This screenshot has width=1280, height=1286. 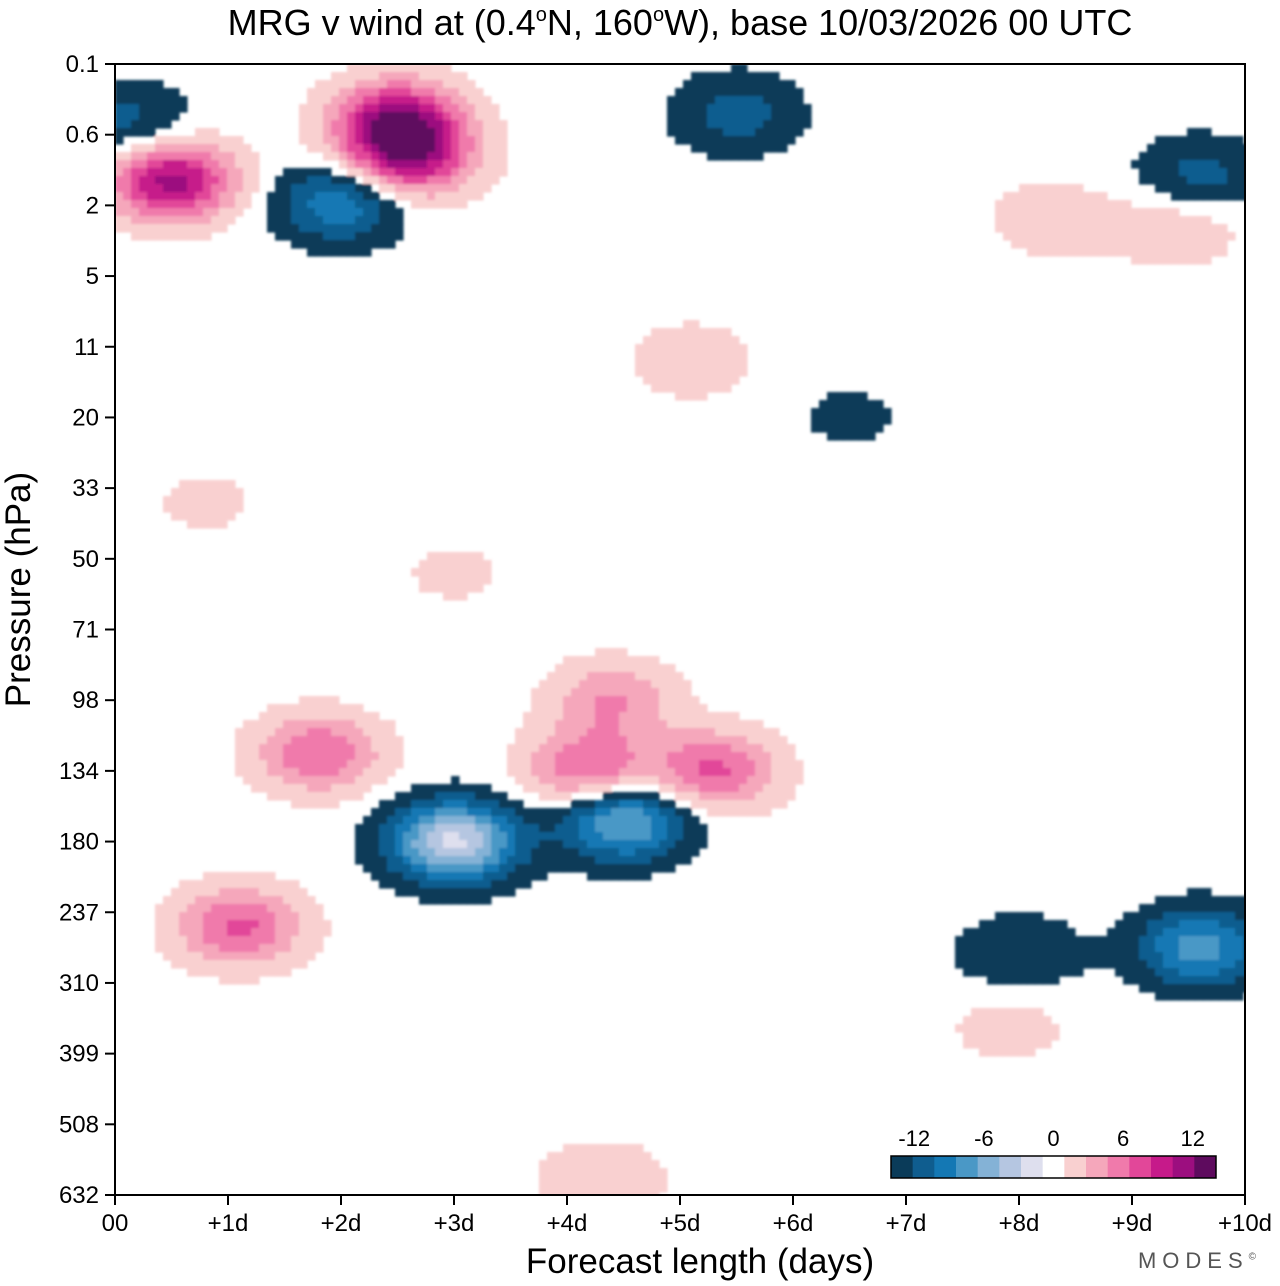 I want to click on x-tick-label: +10d, so click(x=1245, y=1223).